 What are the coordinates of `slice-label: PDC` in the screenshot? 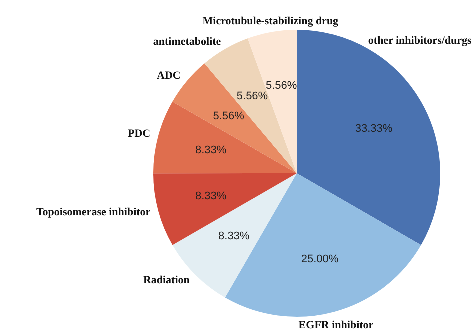 It's located at (139, 134).